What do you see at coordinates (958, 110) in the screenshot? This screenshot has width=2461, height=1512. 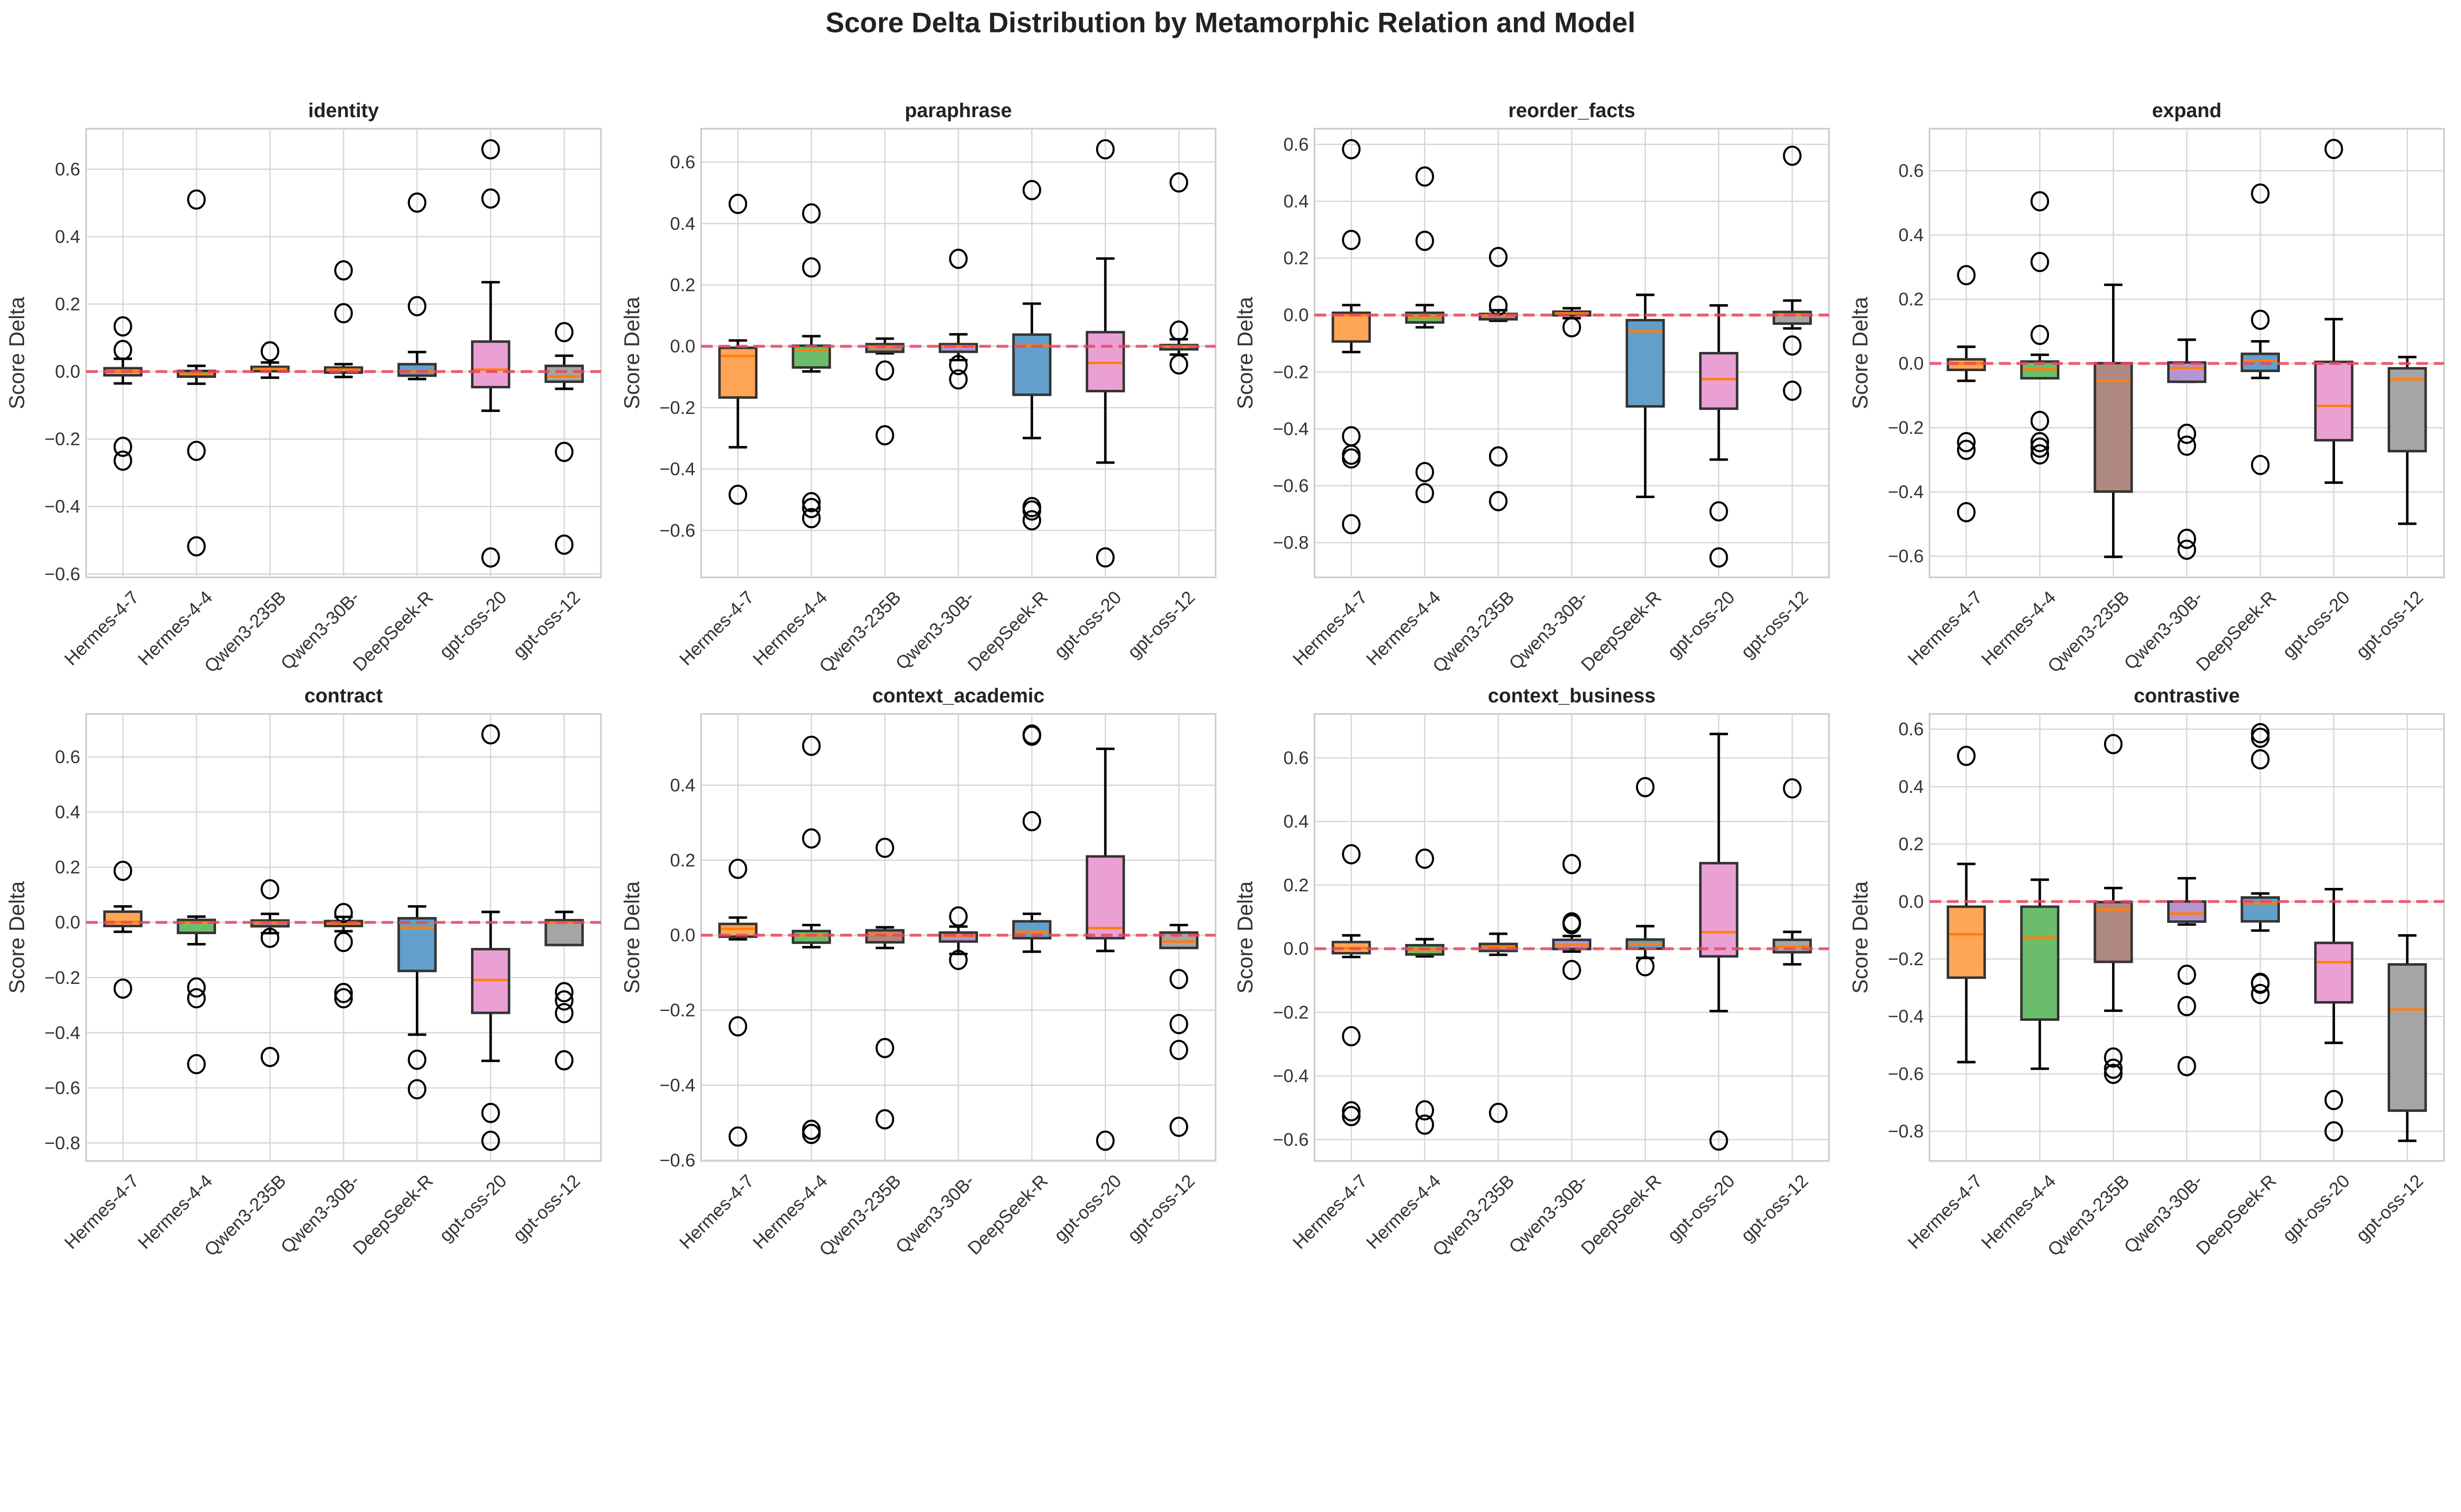 I see `subplot-title: paraphrase` at bounding box center [958, 110].